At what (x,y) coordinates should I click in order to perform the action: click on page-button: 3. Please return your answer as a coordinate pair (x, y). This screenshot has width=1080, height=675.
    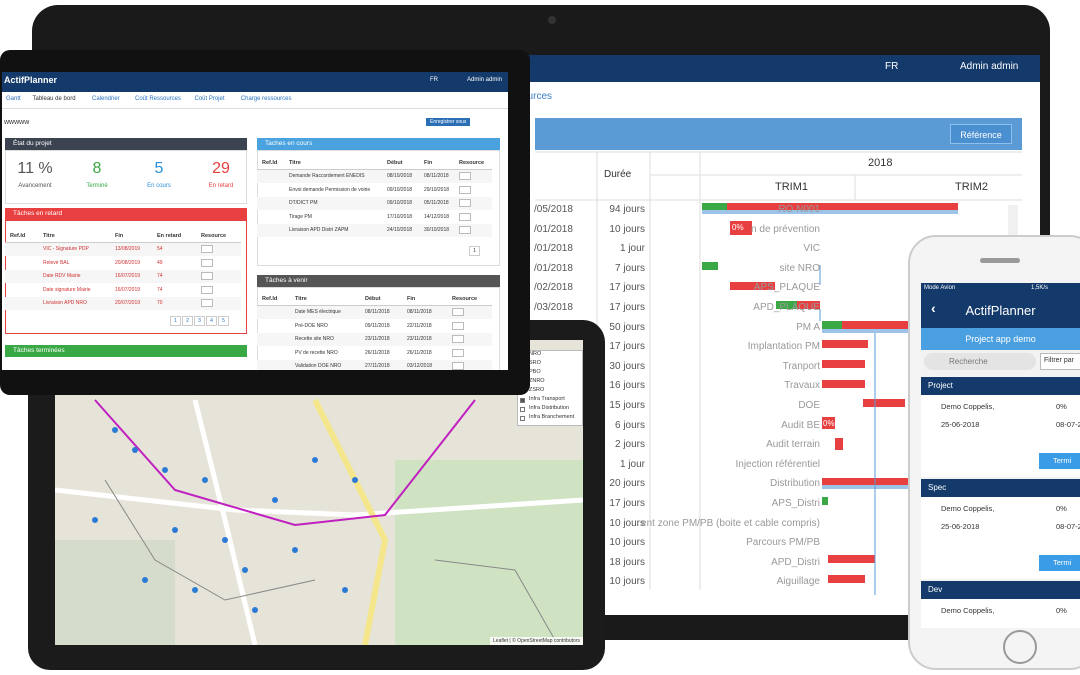
    Looking at the image, I should click on (199, 321).